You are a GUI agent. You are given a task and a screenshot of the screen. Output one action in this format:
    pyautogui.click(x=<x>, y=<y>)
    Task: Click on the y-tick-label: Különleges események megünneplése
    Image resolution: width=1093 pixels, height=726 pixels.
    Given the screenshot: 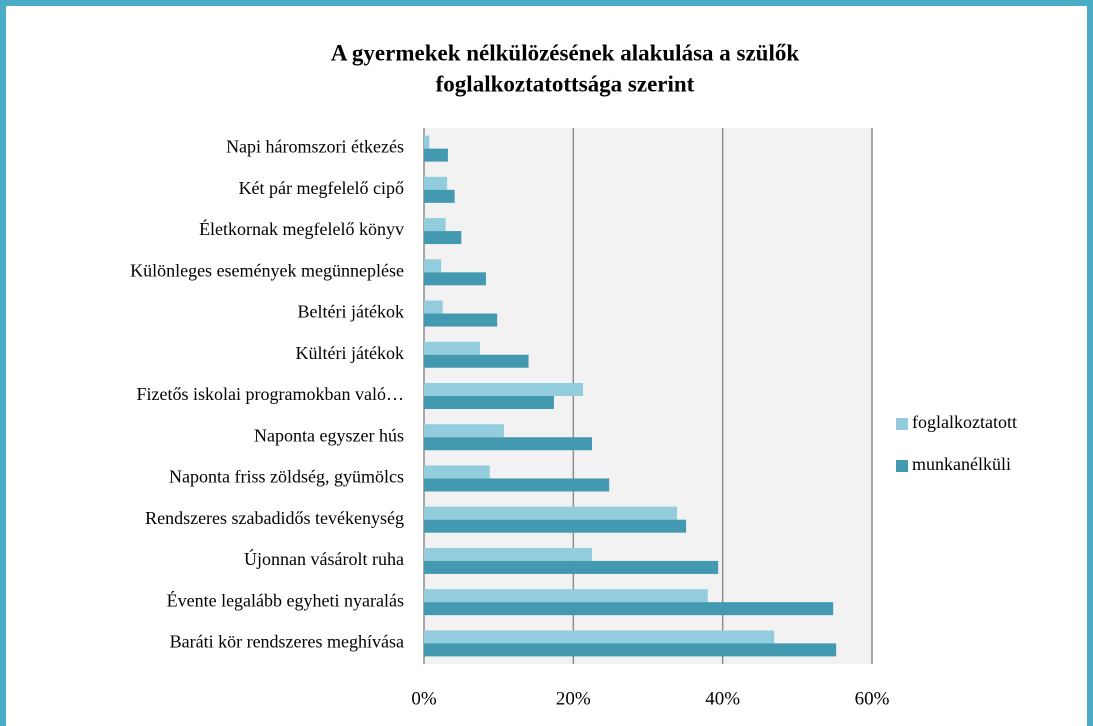 What is the action you would take?
    pyautogui.click(x=267, y=270)
    